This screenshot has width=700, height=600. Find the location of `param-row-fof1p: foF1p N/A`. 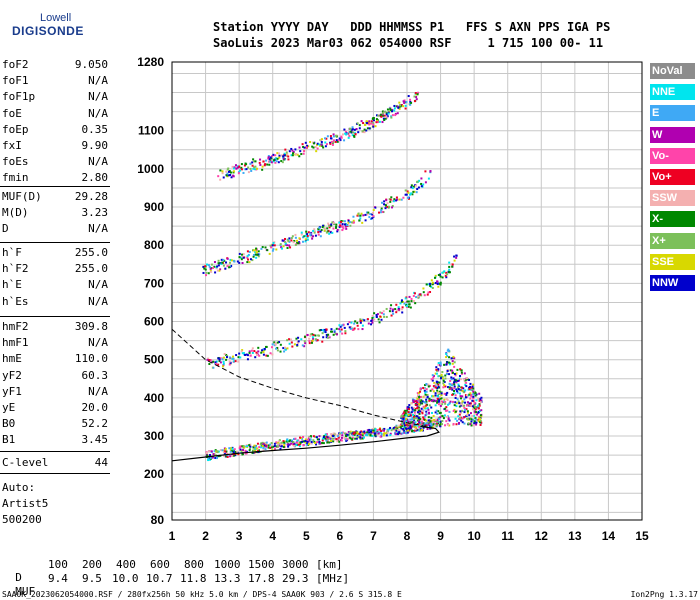

param-row-fof1p: foF1p N/A is located at coordinates (55, 97).